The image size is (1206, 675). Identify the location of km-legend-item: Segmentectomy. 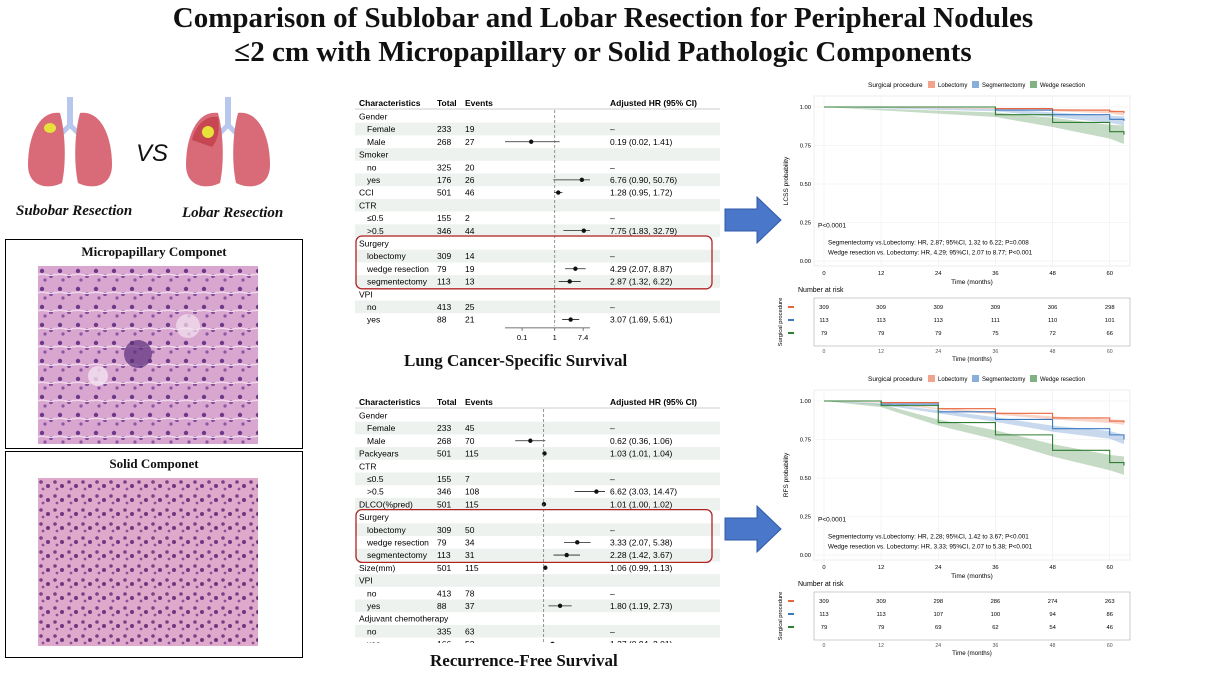
(1003, 380).